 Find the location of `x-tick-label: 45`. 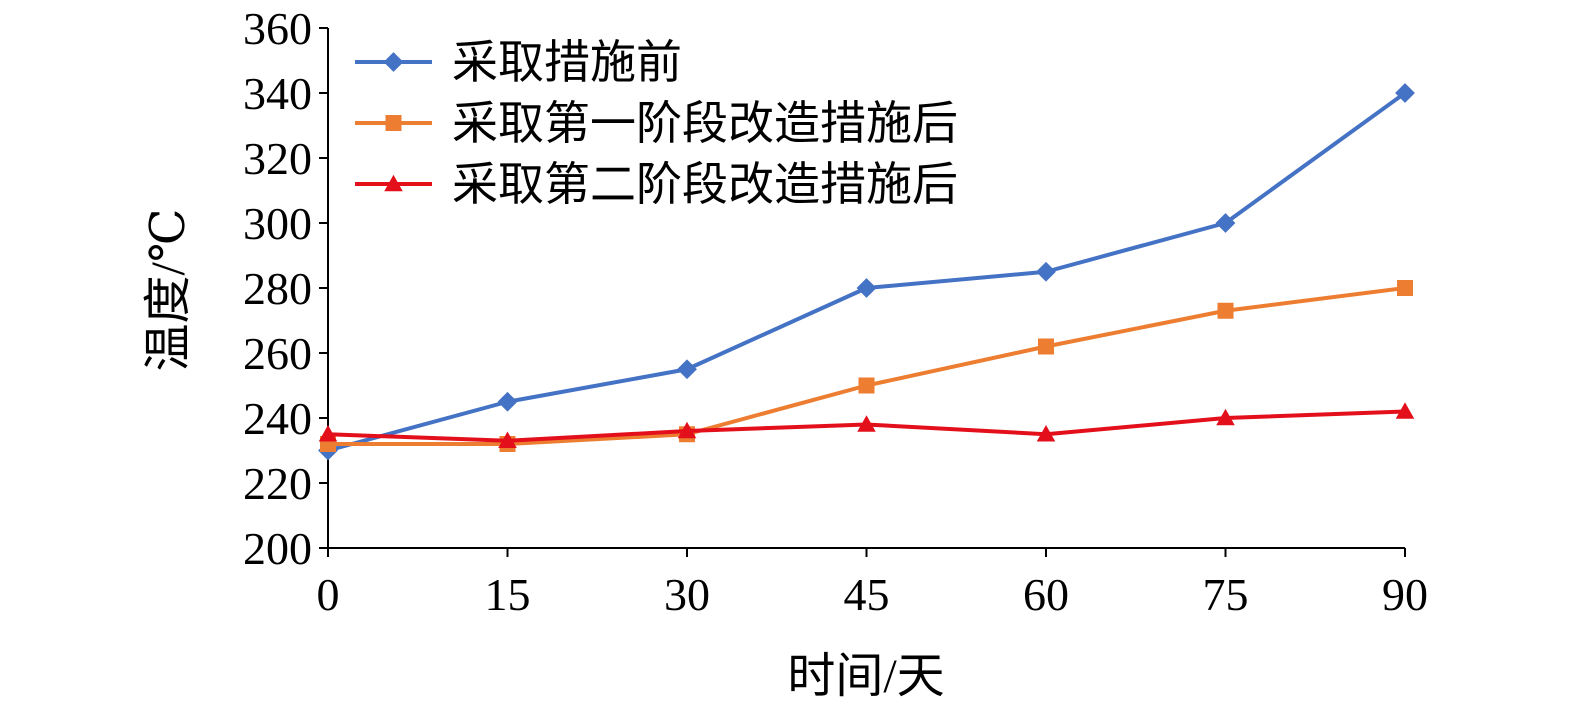

x-tick-label: 45 is located at coordinates (867, 594).